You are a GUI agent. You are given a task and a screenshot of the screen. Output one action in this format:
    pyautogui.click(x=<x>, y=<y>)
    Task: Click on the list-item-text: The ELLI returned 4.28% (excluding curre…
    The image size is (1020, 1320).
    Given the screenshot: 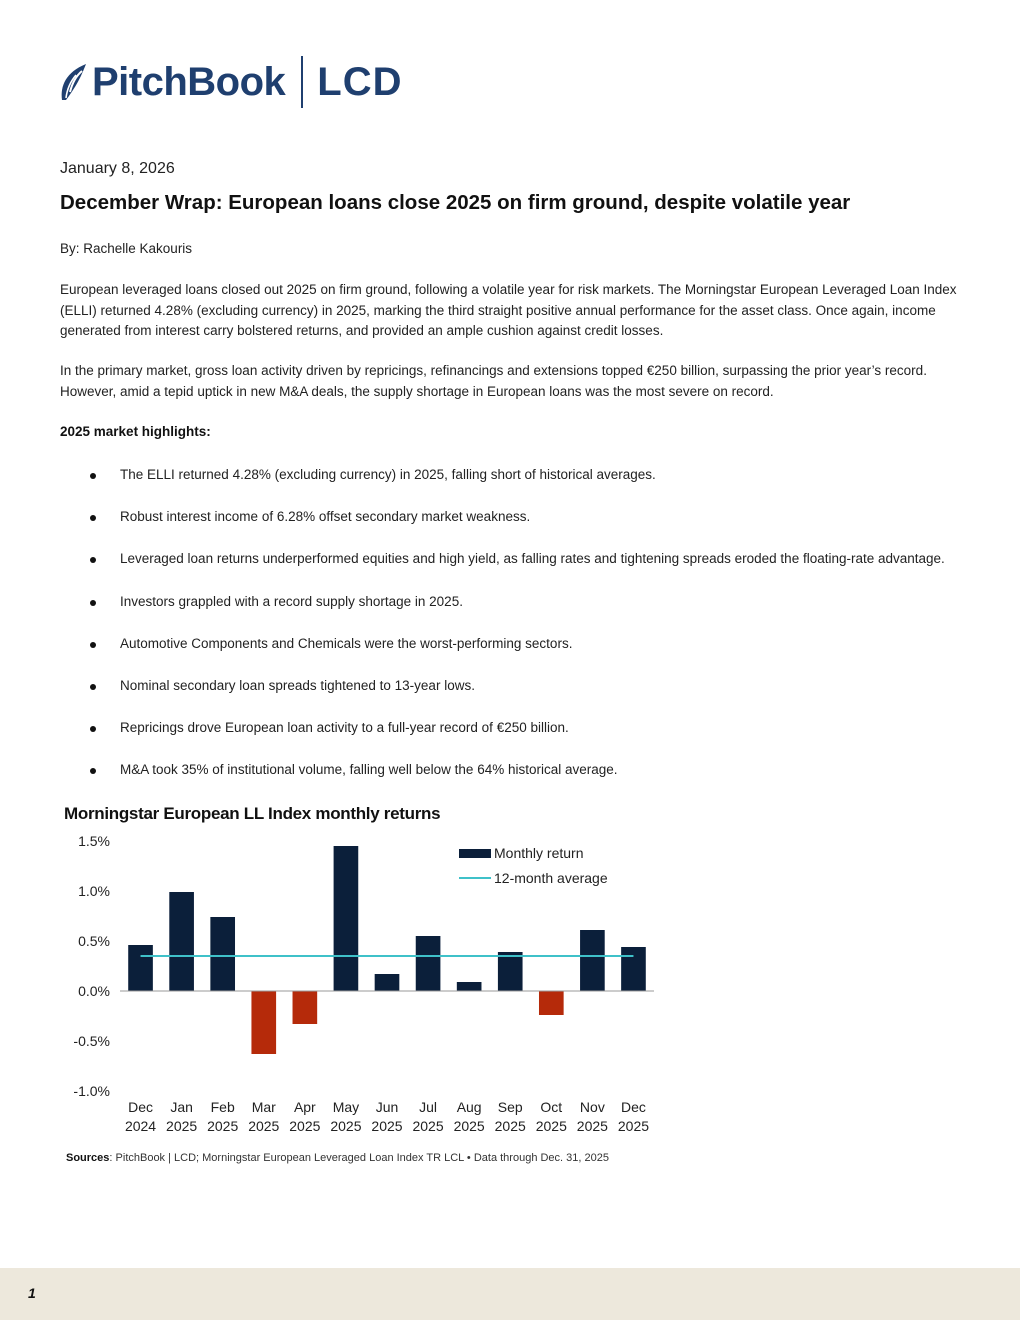 What is the action you would take?
    pyautogui.click(x=388, y=474)
    